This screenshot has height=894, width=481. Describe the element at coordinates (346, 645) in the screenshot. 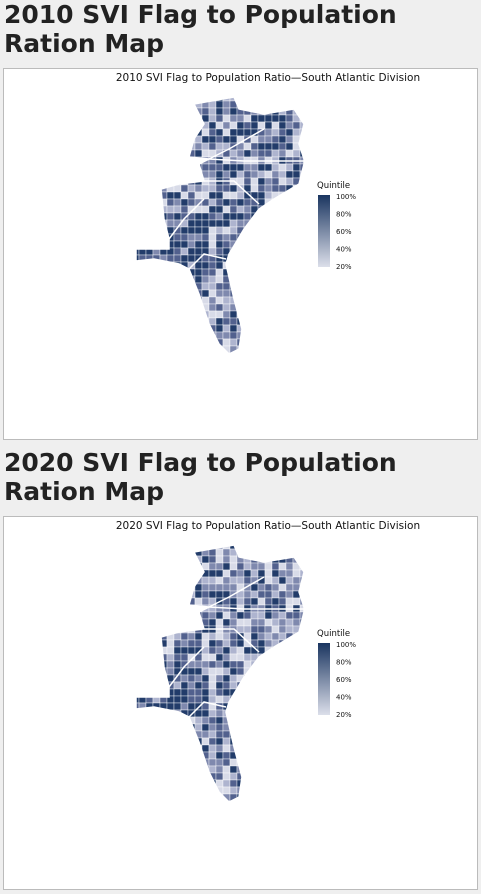

I see `legend-label: 100%` at that location.